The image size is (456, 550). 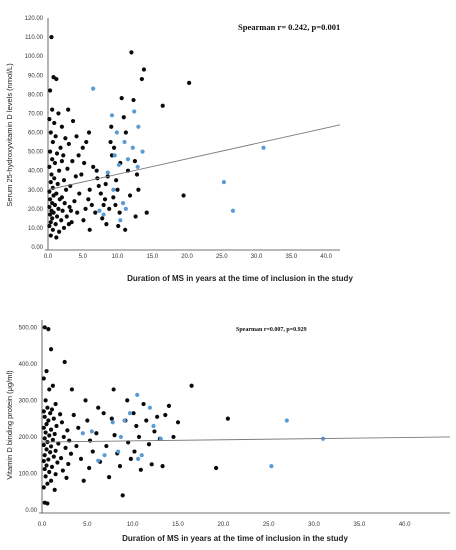 What do you see at coordinates (36, 229) in the screenshot?
I see `y-tick-label: 10.00` at bounding box center [36, 229].